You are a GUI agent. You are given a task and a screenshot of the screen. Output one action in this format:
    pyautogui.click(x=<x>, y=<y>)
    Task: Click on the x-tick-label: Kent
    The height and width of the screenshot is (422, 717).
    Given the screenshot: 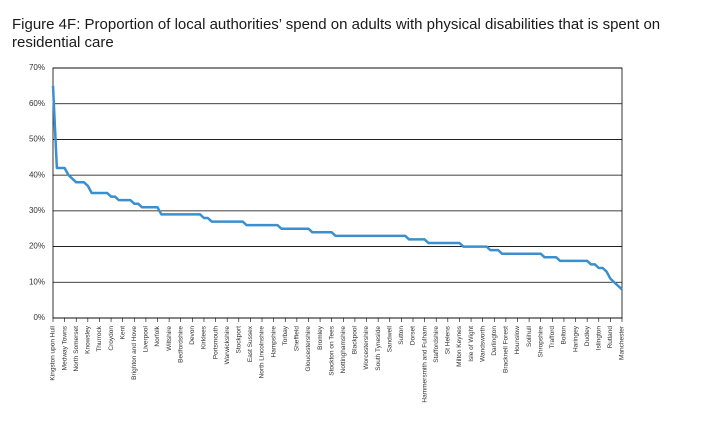 What is the action you would take?
    pyautogui.click(x=122, y=333)
    